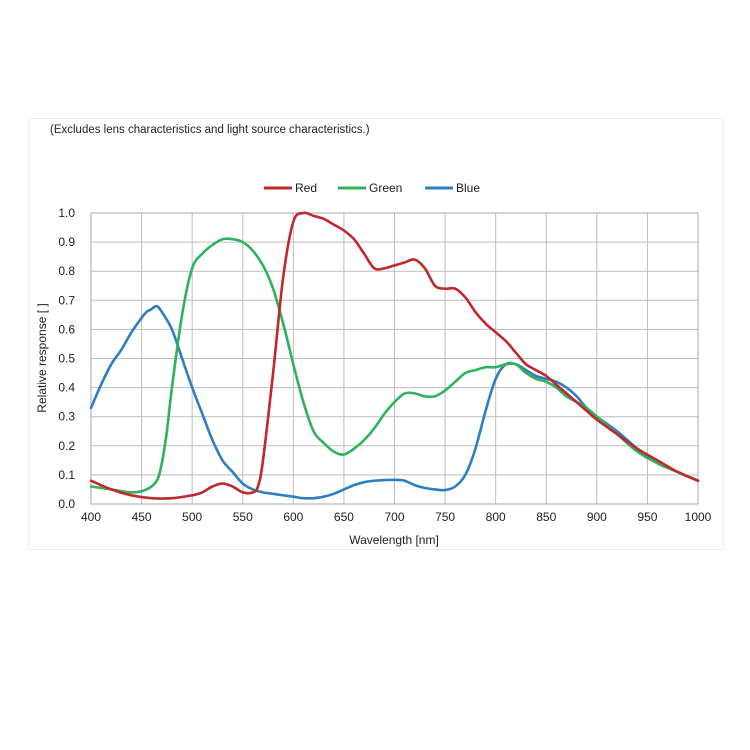 Image resolution: width=750 pixels, height=750 pixels. I want to click on x-tick-label: 400, so click(91, 517).